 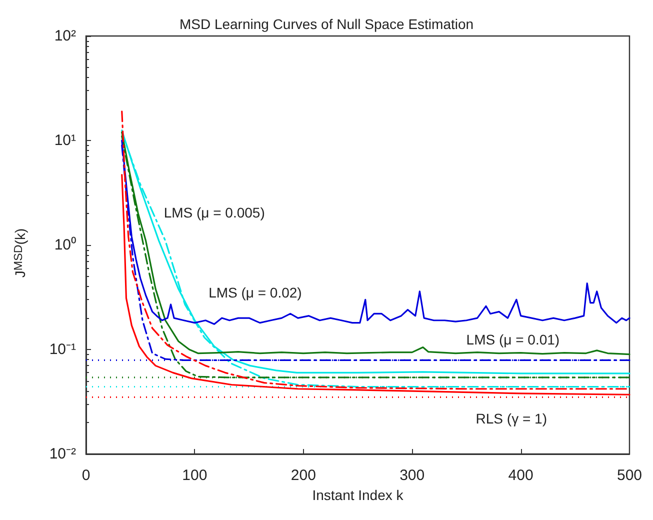 I want to click on x-tick-label: 0, so click(x=86, y=475).